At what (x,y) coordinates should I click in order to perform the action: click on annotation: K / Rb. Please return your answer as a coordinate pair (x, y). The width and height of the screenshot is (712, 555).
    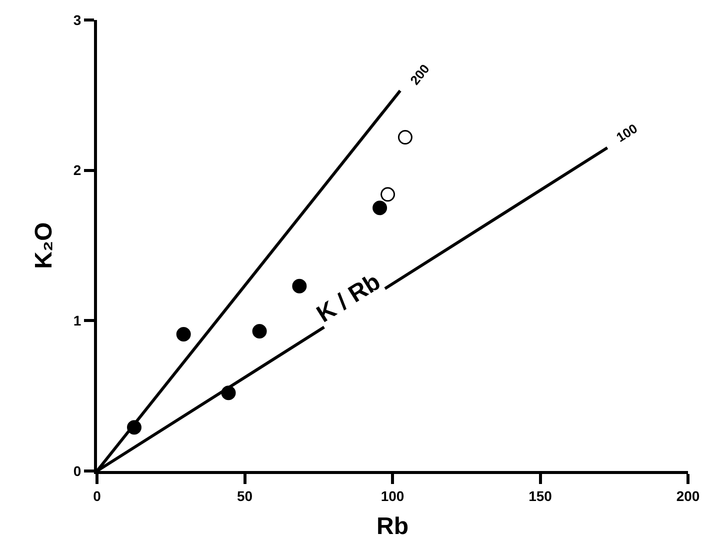
    Looking at the image, I should click on (349, 298).